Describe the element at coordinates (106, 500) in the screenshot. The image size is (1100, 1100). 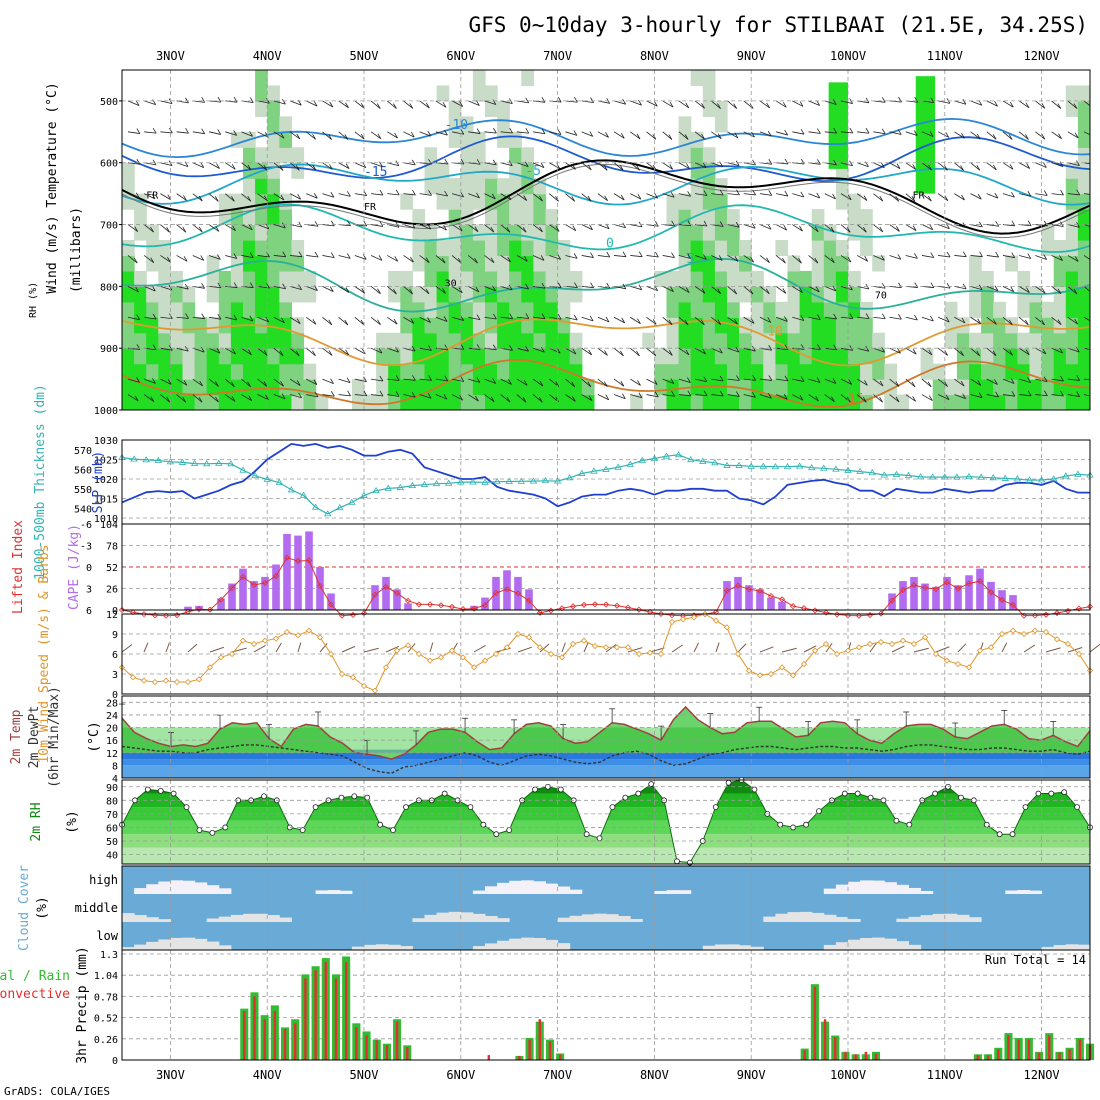
I see `slp-tick-label: 1015` at that location.